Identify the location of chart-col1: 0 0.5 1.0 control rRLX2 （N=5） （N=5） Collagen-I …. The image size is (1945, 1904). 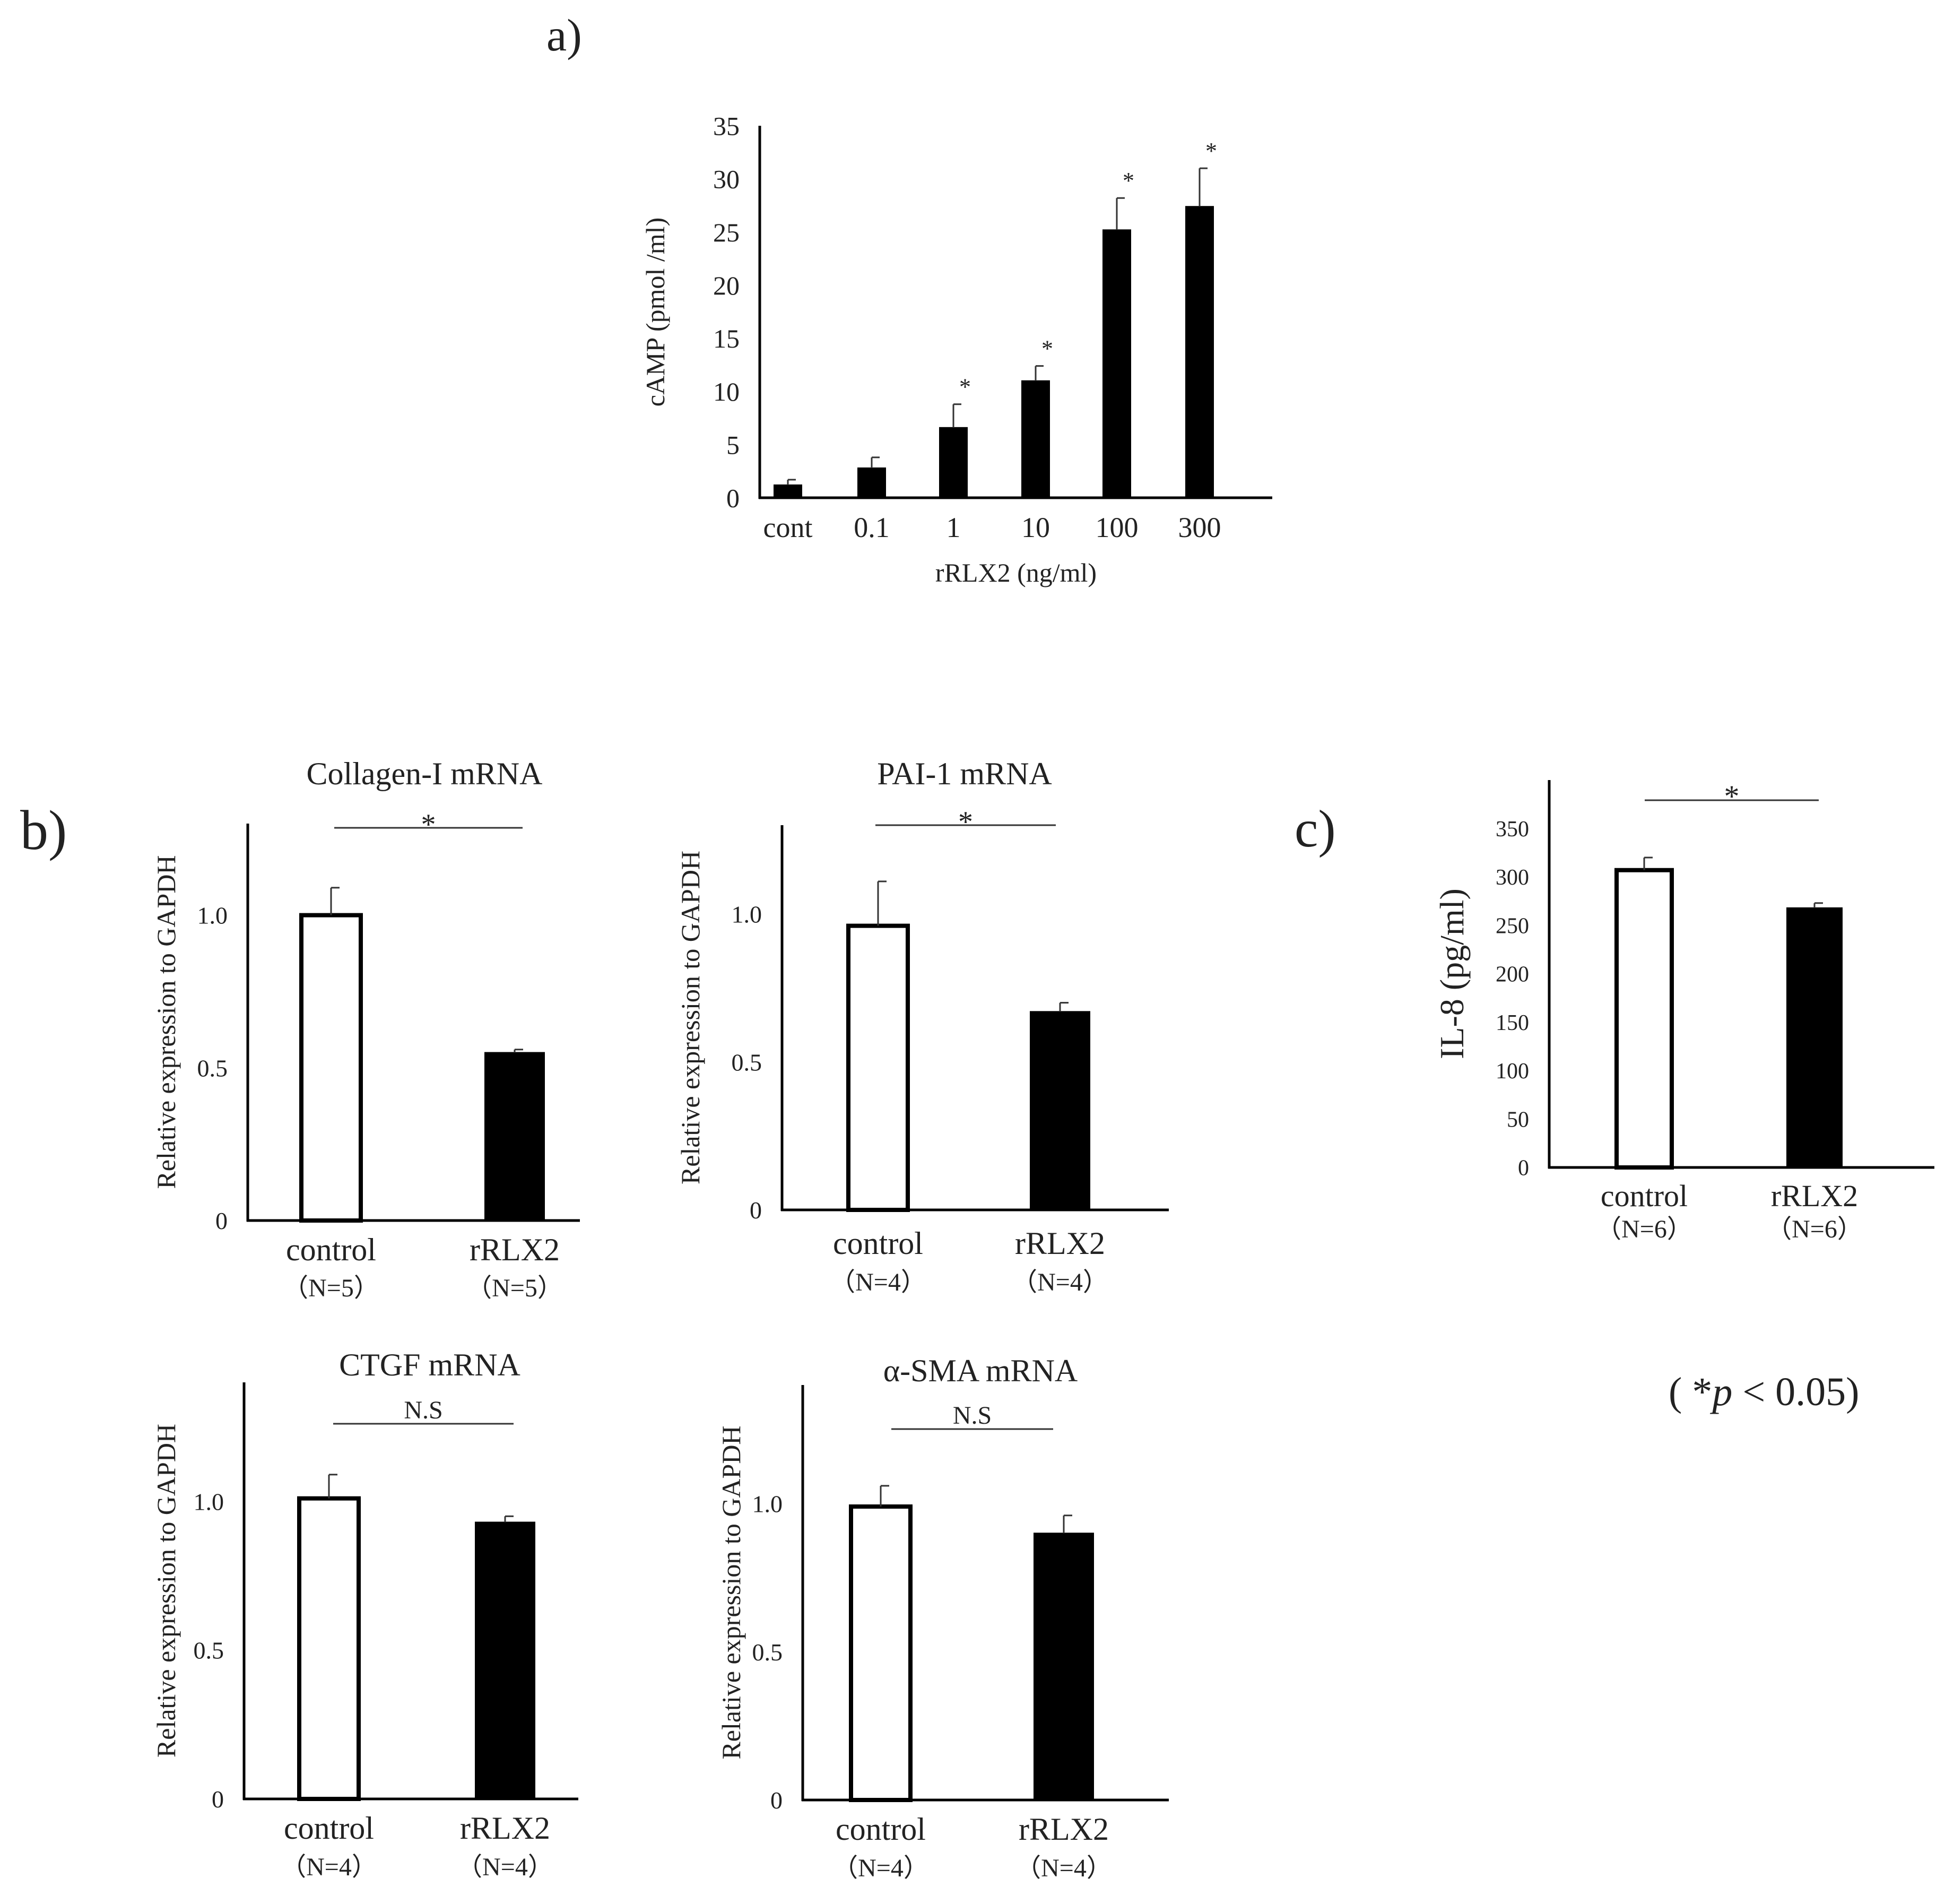
(366, 1029).